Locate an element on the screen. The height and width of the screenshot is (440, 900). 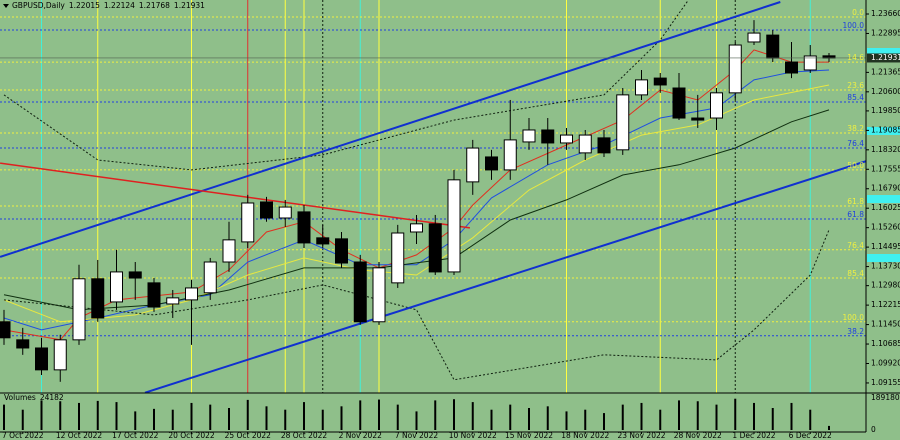
volume-value: 24182 is located at coordinates (52, 397).